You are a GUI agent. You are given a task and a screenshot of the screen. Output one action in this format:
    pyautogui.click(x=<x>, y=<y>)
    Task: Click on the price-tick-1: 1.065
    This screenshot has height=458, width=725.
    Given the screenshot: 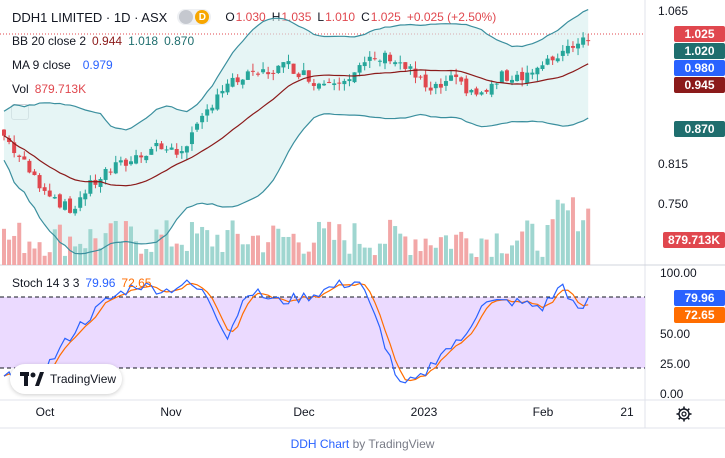 What is the action you would take?
    pyautogui.click(x=673, y=11)
    